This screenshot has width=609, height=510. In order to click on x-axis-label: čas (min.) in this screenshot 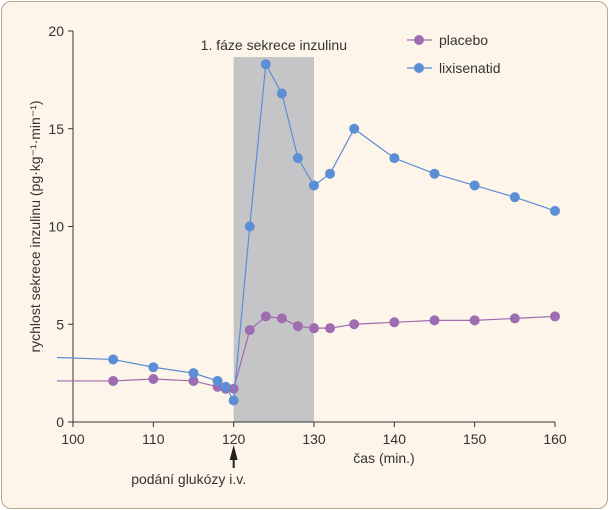, I will do `click(383, 458)`.